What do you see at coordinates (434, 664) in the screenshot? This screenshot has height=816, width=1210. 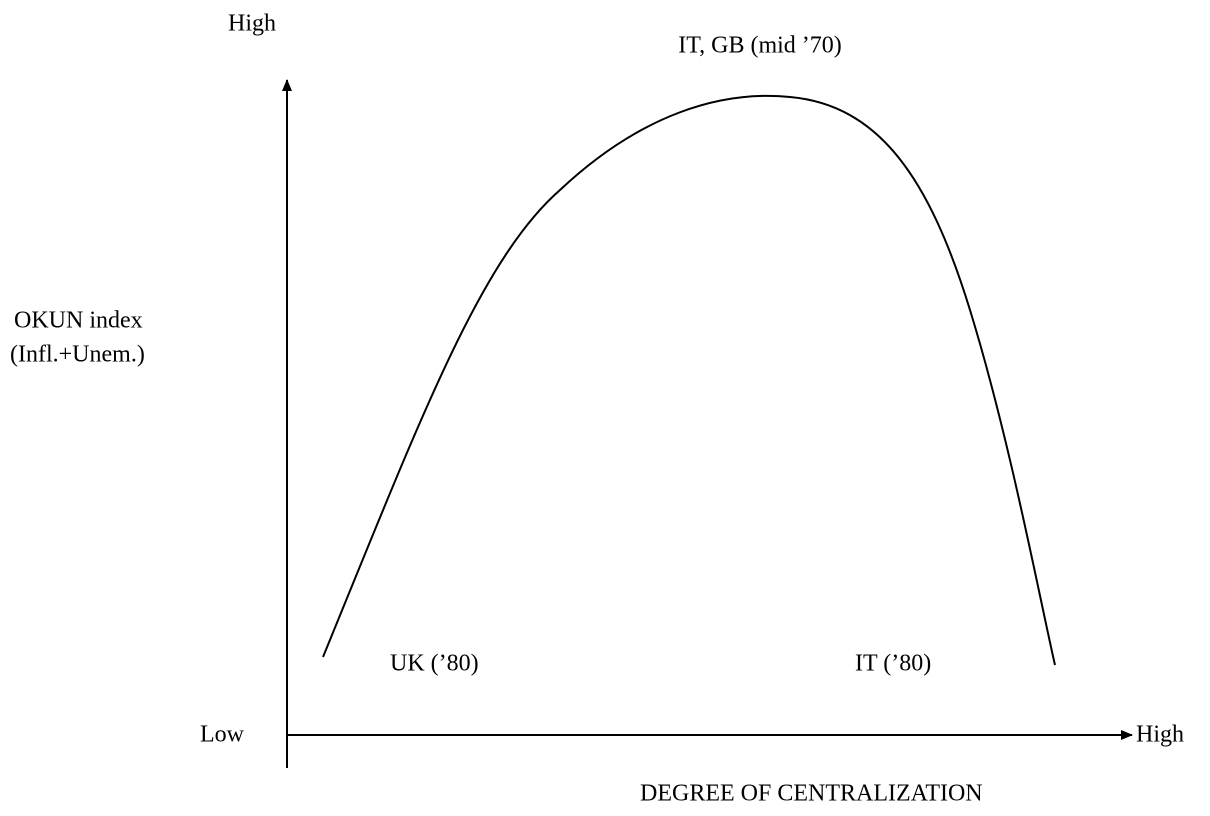 I see `left-annotation: UK (’80)` at bounding box center [434, 664].